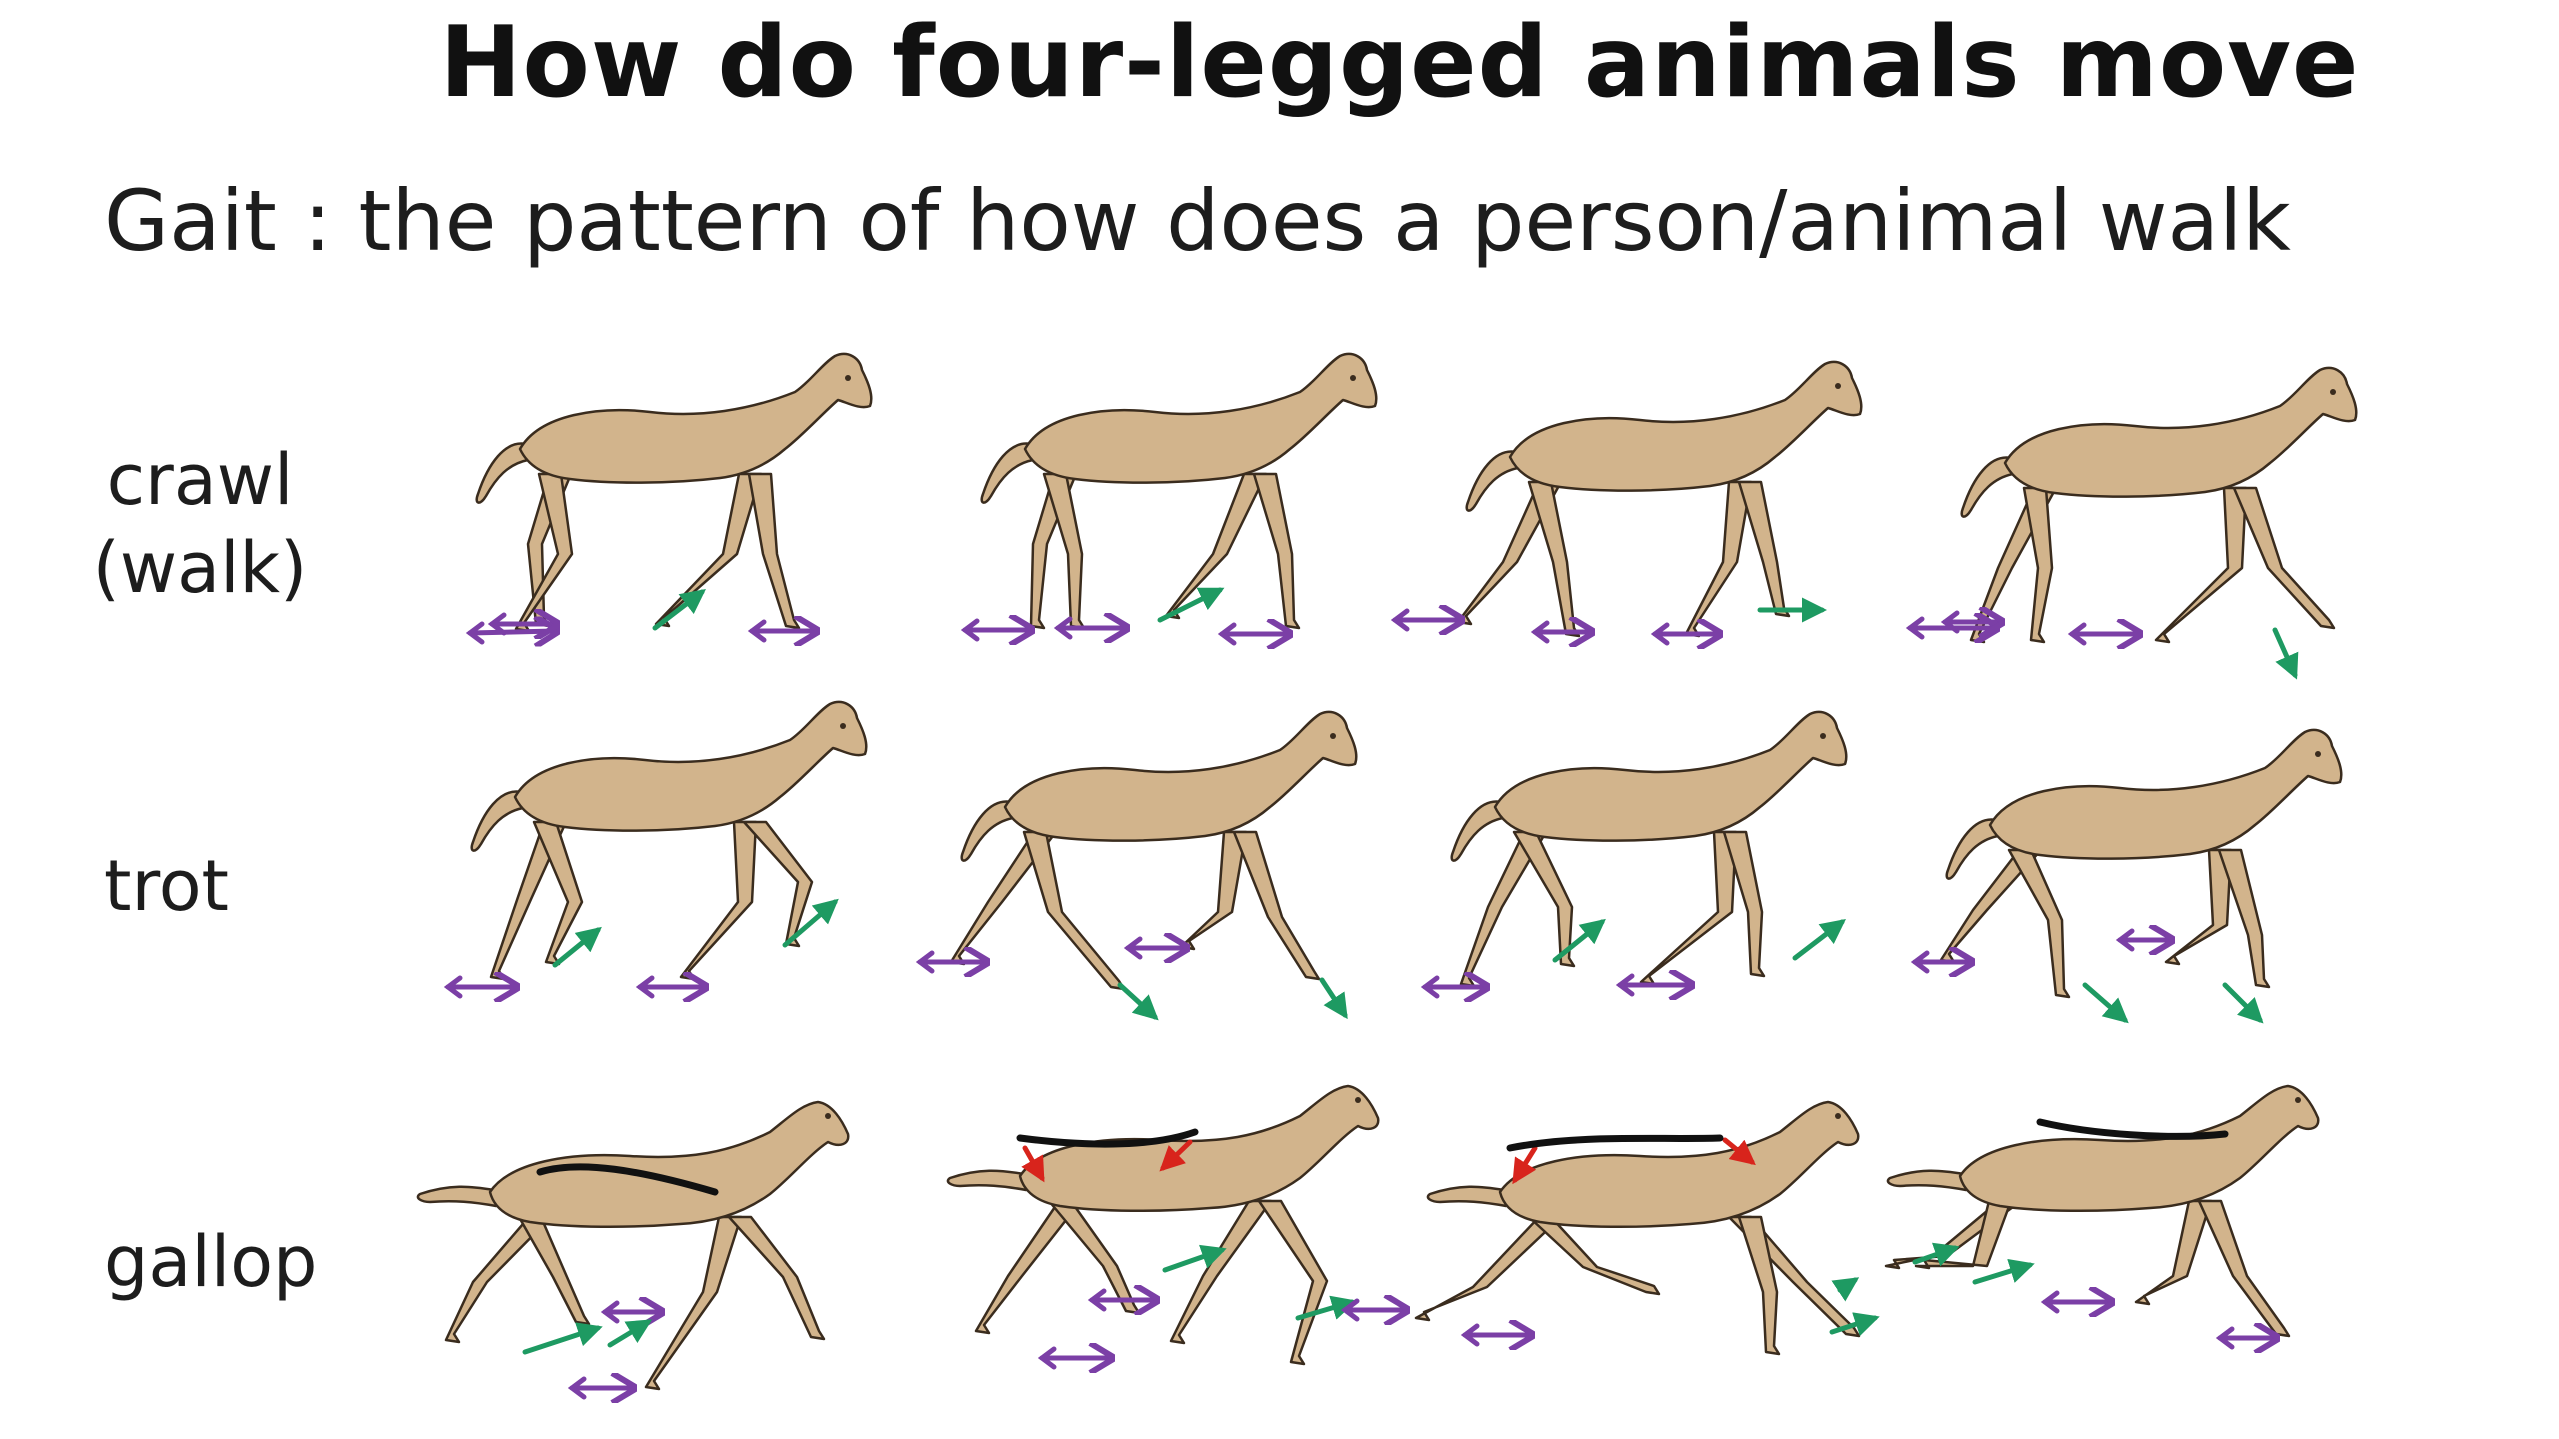  What do you see at coordinates (211, 1262) in the screenshot?
I see `row-label-gallop-line1: gallop` at bounding box center [211, 1262].